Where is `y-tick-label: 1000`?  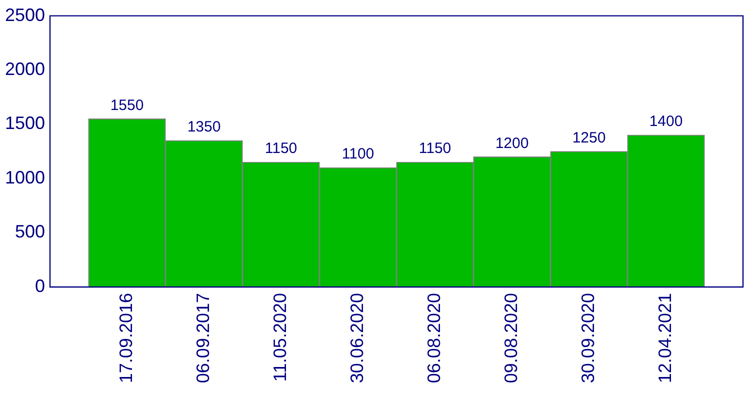 y-tick-label: 1000 is located at coordinates (24, 177).